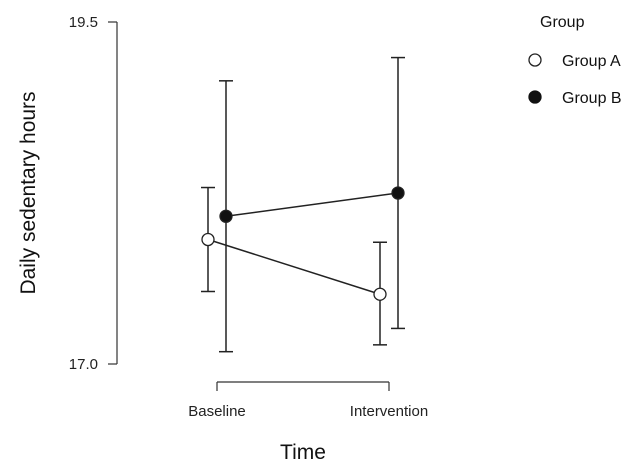  What do you see at coordinates (303, 452) in the screenshot?
I see `x-axis-title: Time` at bounding box center [303, 452].